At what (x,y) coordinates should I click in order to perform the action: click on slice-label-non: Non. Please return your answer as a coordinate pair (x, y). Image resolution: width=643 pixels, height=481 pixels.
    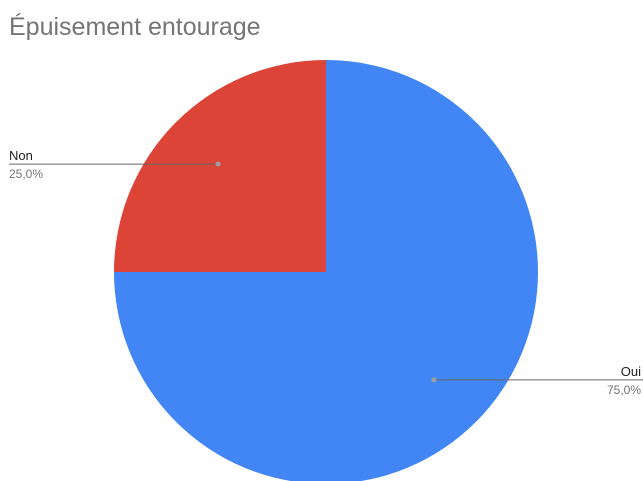
    Looking at the image, I should click on (21, 155).